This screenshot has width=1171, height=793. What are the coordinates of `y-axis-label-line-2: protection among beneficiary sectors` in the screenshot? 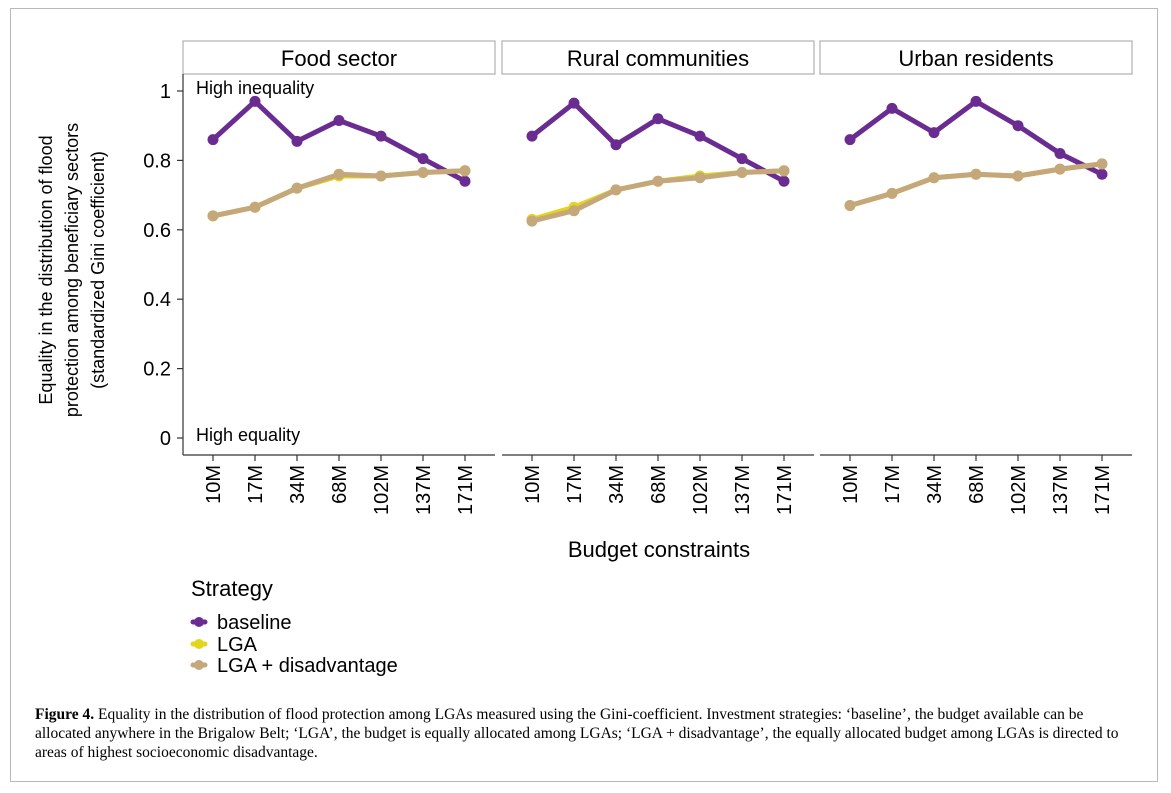 It's located at (72, 270).